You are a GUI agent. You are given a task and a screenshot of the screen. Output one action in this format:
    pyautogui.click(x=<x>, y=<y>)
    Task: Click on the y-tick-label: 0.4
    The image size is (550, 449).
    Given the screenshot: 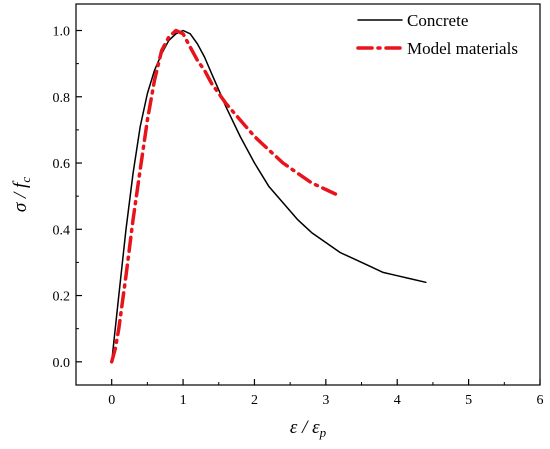 What is the action you would take?
    pyautogui.click(x=62, y=230)
    